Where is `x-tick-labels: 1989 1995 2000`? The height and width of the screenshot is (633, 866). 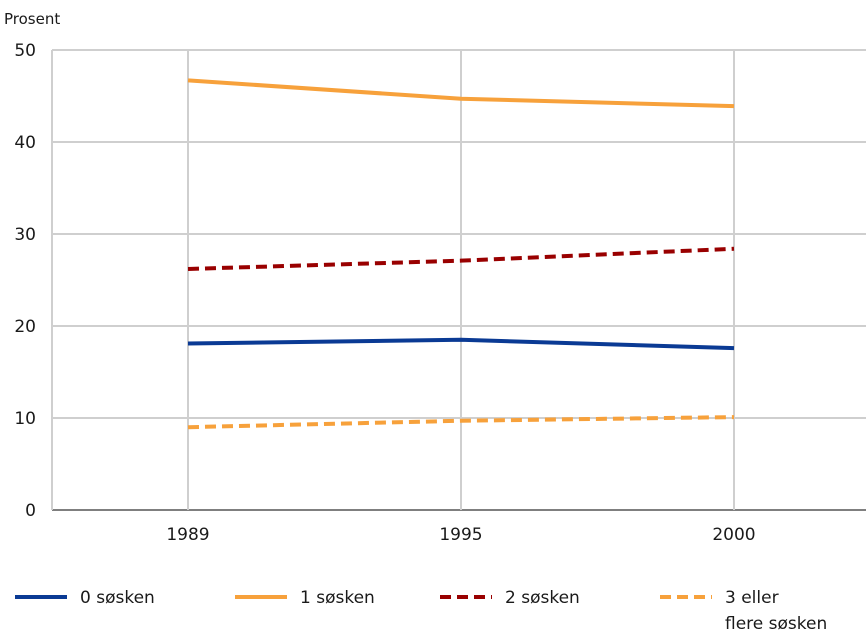
x-tick-labels: 1989 1995 2000 is located at coordinates (460, 535).